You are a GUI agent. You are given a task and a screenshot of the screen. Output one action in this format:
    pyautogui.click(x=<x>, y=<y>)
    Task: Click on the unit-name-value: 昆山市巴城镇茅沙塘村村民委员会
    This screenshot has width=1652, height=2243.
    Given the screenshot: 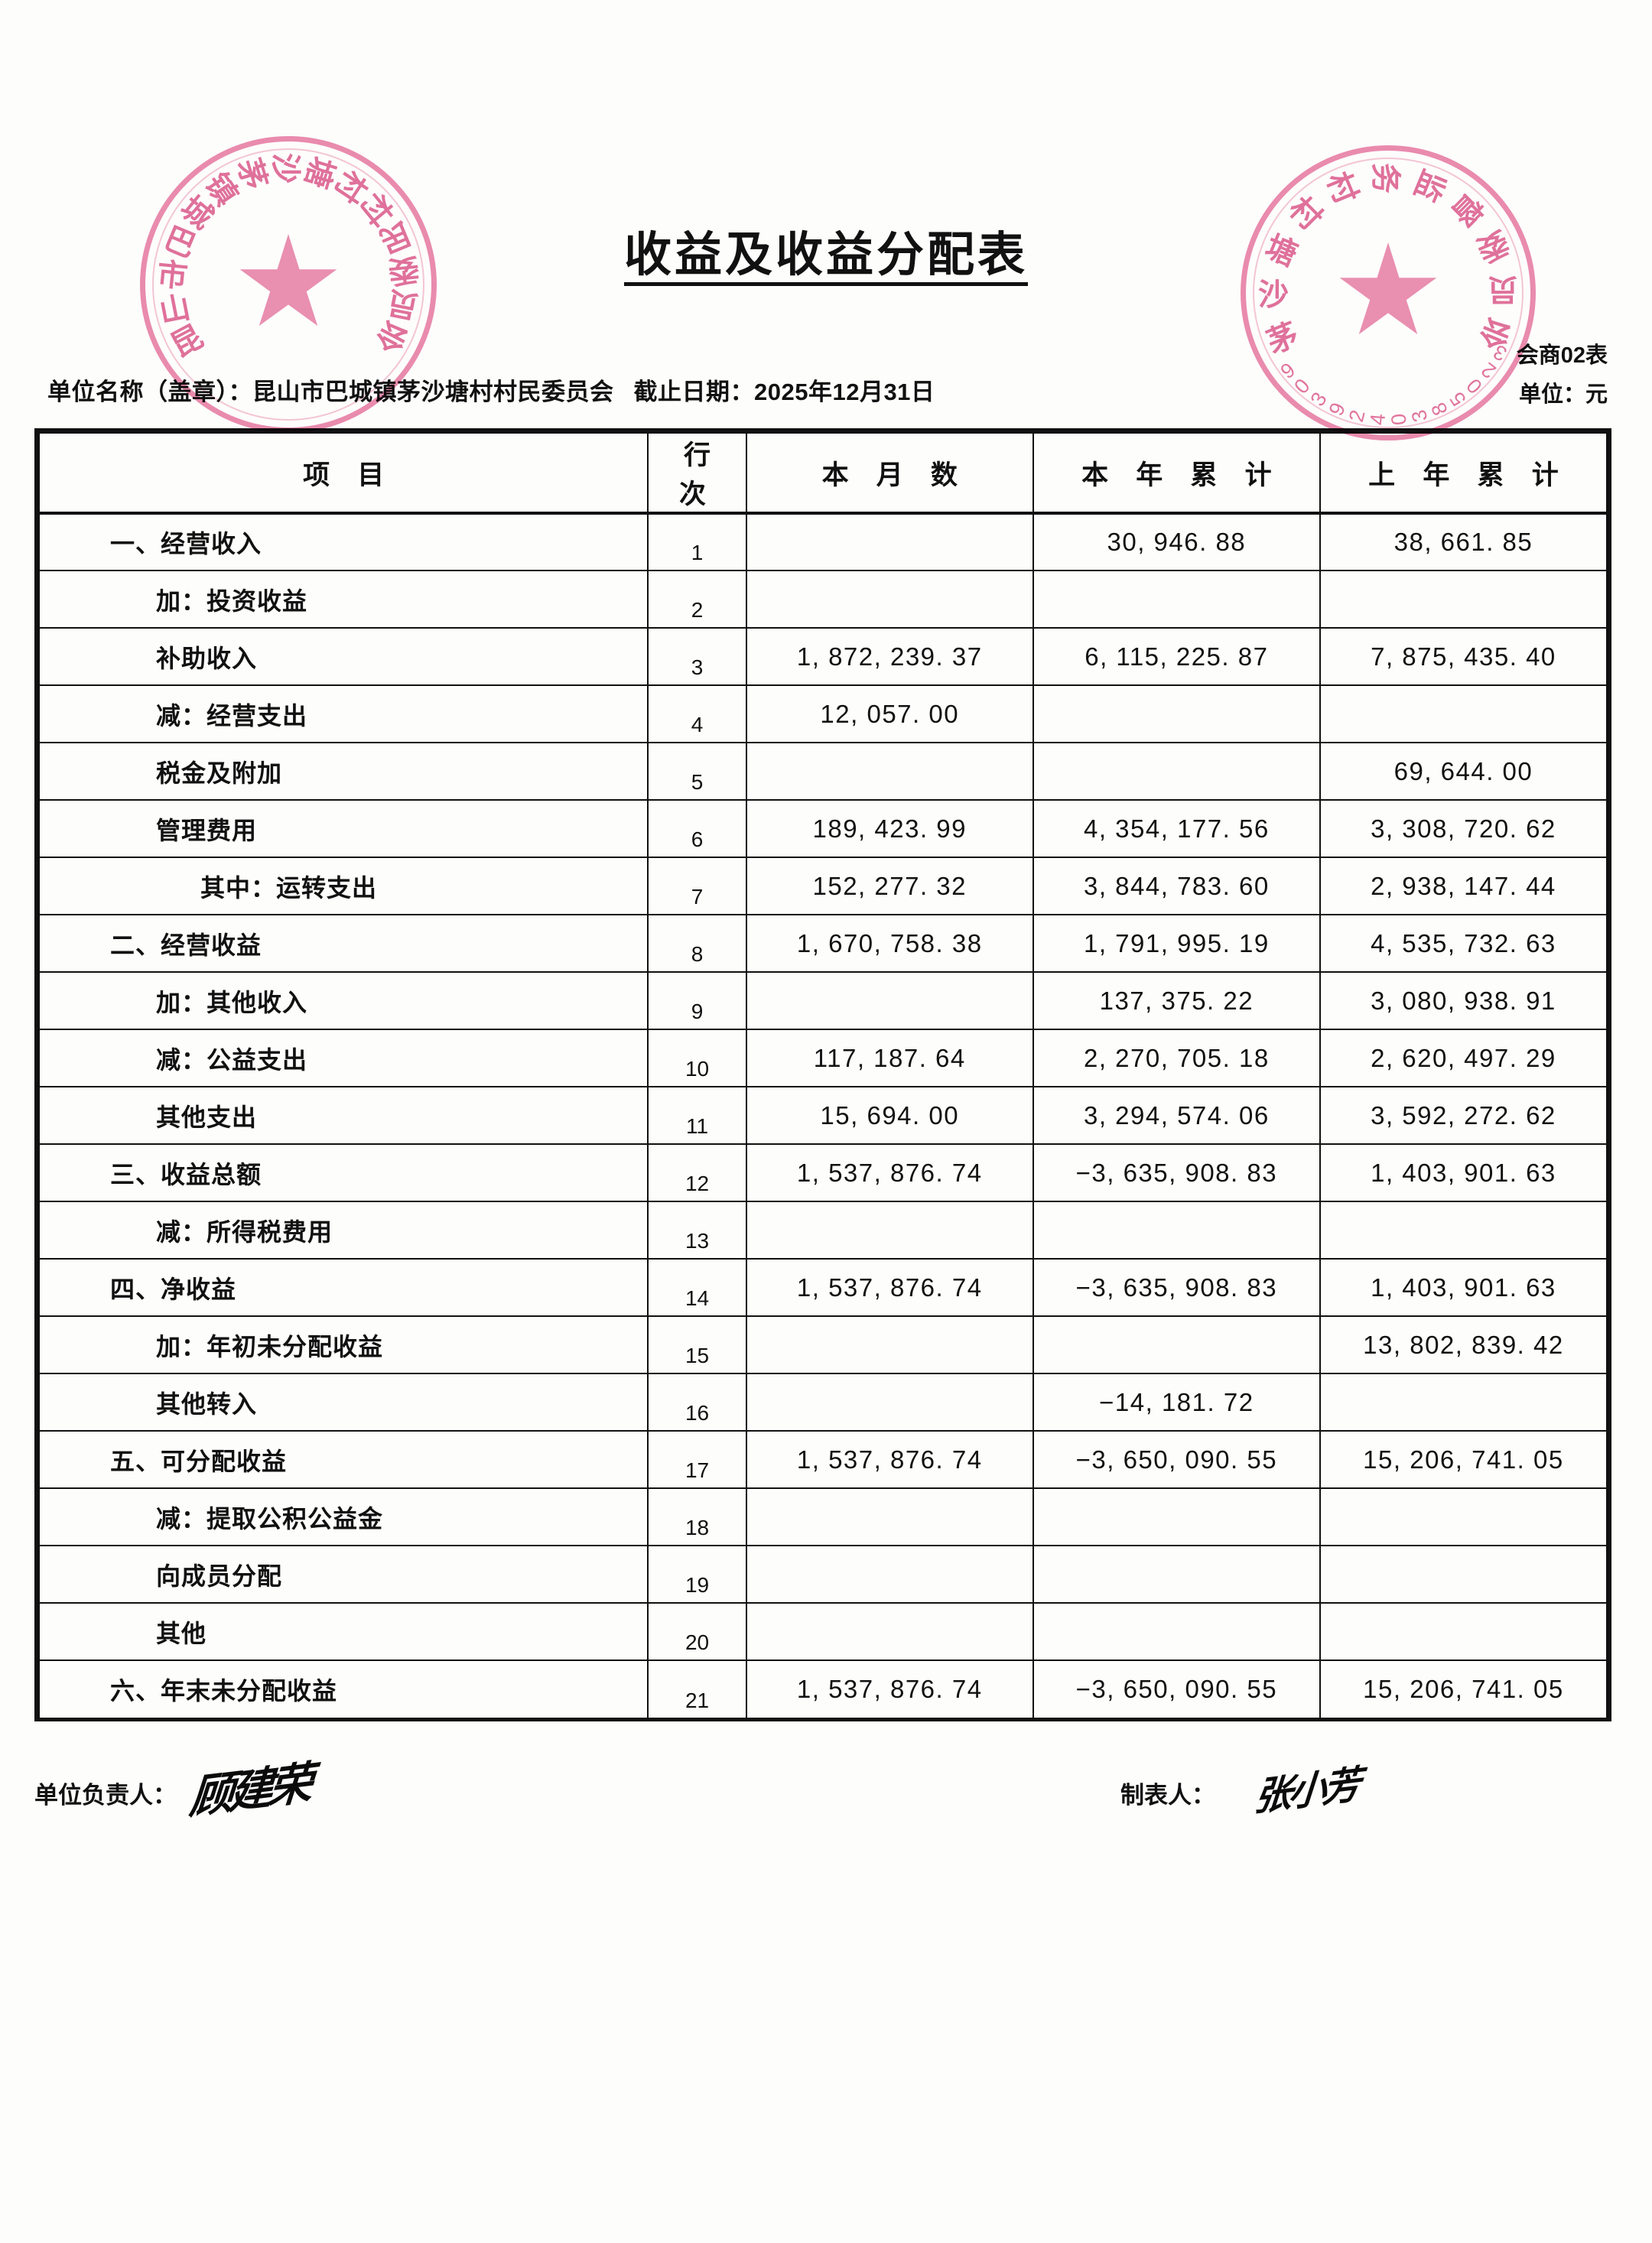 What is the action you would take?
    pyautogui.click(x=433, y=392)
    